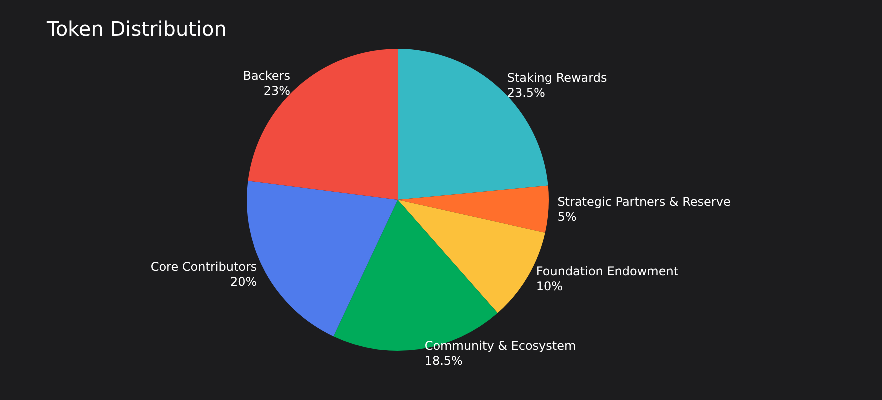 The width and height of the screenshot is (882, 400). Describe the element at coordinates (244, 282) in the screenshot. I see `data-label: 20%` at that location.